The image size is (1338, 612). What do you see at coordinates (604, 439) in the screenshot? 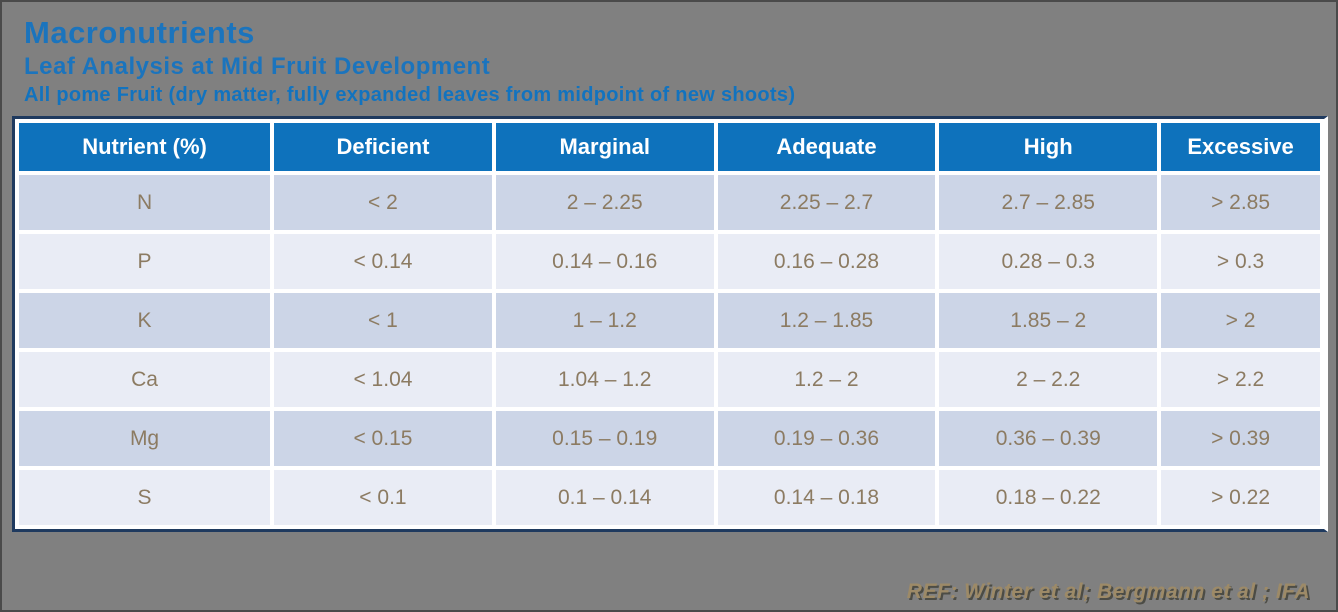
I see `value-cell: 0.15 – 0.19` at bounding box center [604, 439].